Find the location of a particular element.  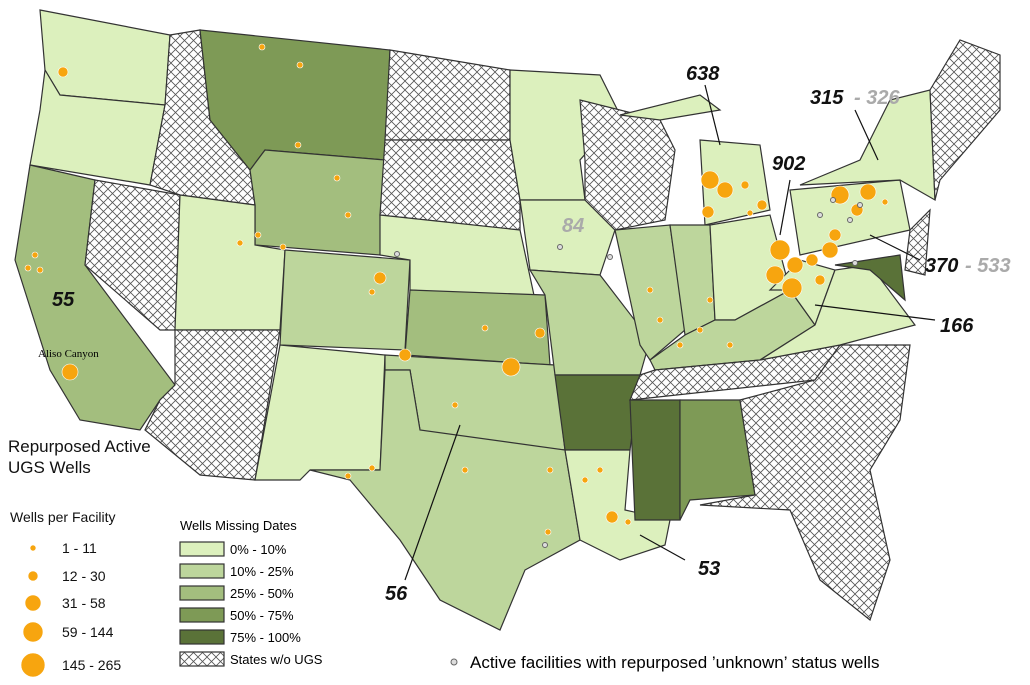

missing-legend-item: States w/o UGS is located at coordinates (276, 659).